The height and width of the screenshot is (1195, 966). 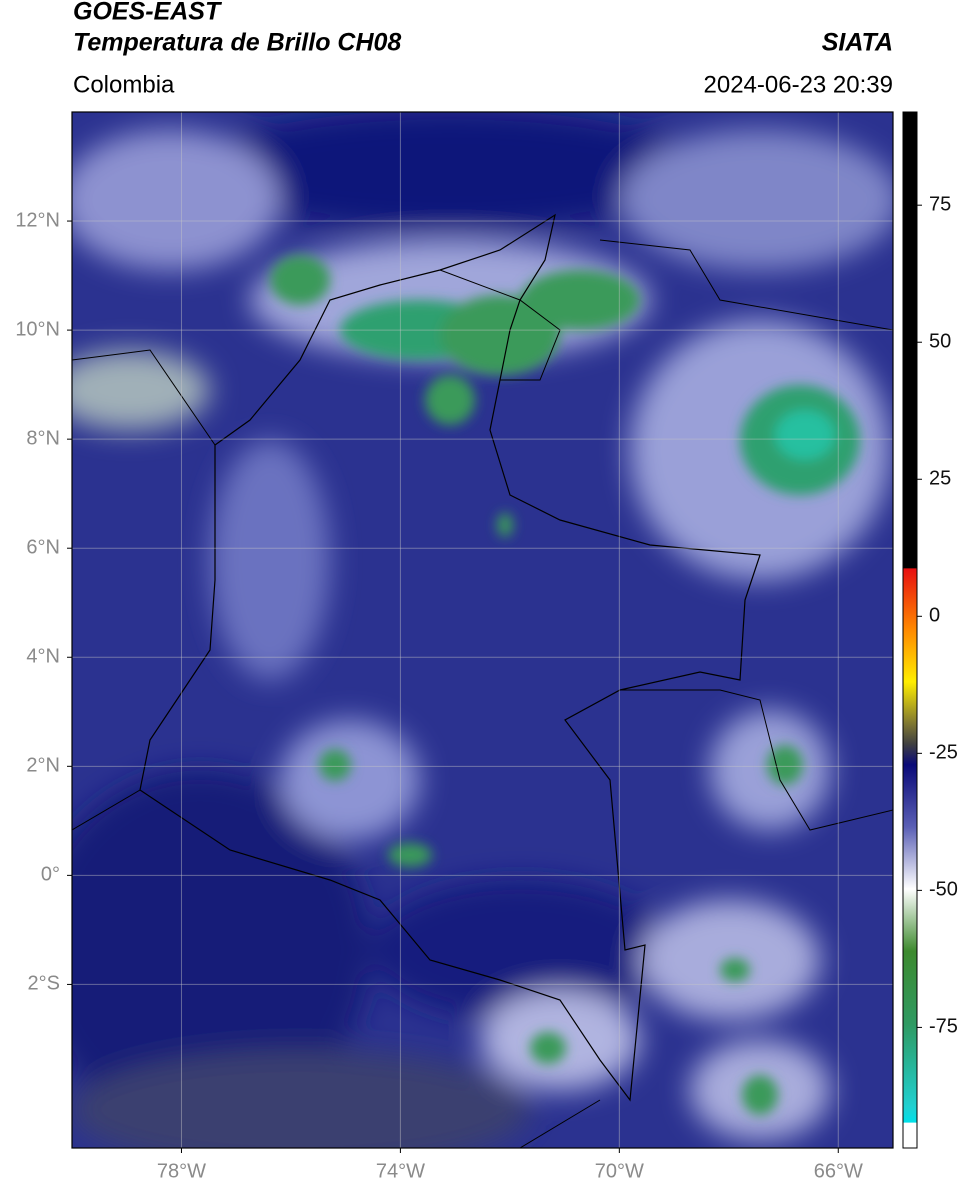 I want to click on colorbar-tick-label: -75, so click(x=943, y=1027).